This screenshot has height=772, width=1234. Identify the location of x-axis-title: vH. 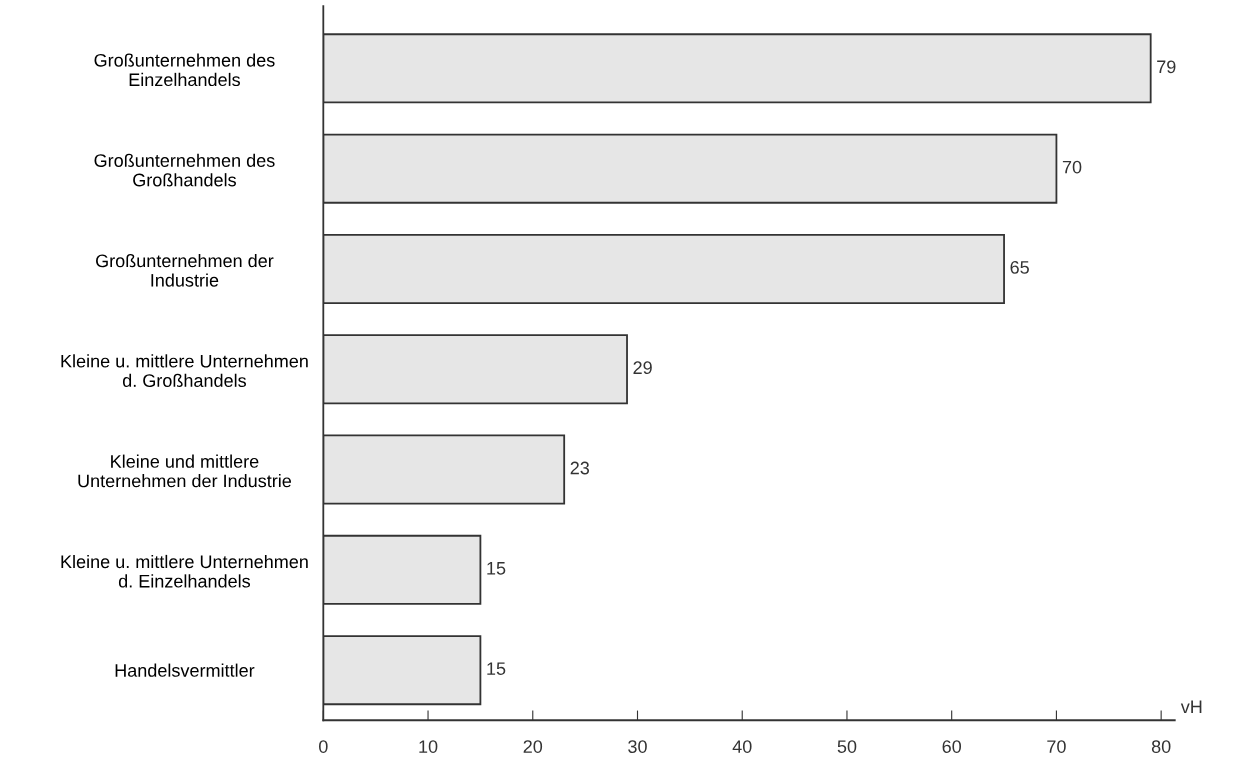
(1191, 706).